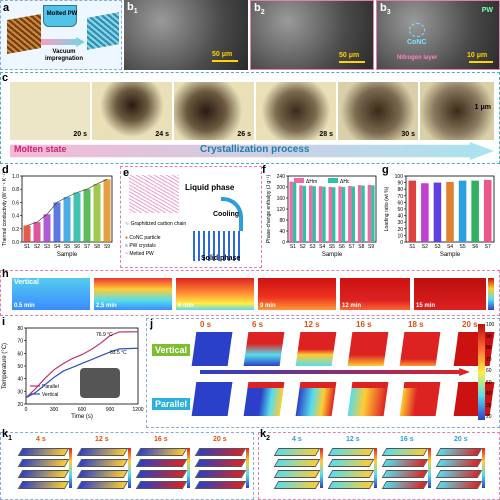  What do you see at coordinates (214, 111) in the screenshot?
I see `crystal-frame-3: 26 s` at bounding box center [214, 111].